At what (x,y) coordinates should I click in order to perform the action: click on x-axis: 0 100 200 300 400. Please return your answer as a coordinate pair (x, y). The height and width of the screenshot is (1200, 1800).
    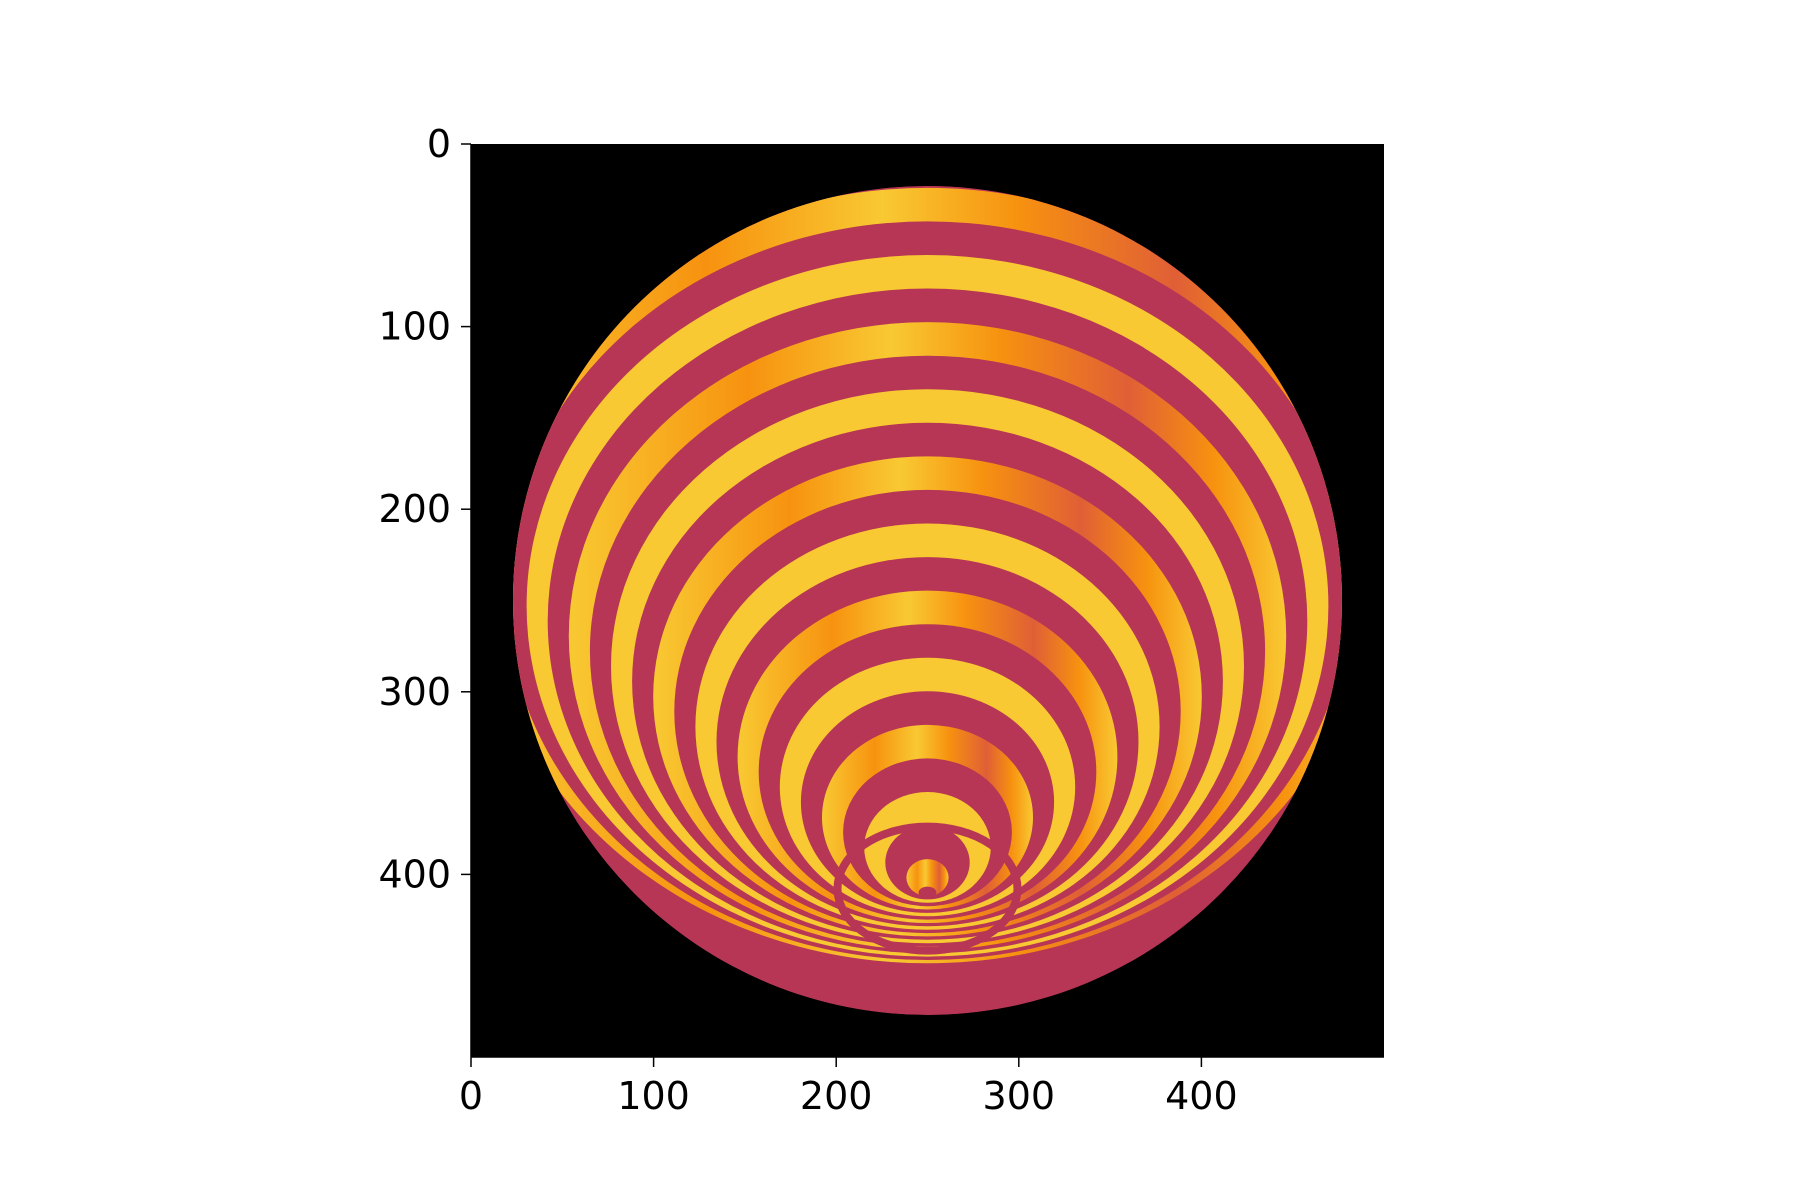
    Looking at the image, I should click on (921, 1087).